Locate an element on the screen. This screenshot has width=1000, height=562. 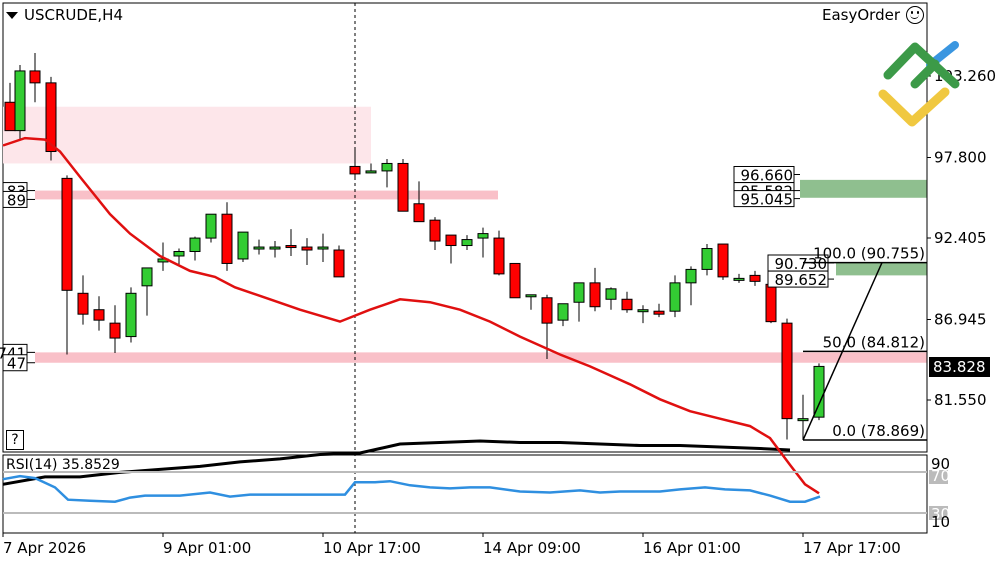
time-axis-label: 16 Apr 01:00 is located at coordinates (692, 548).